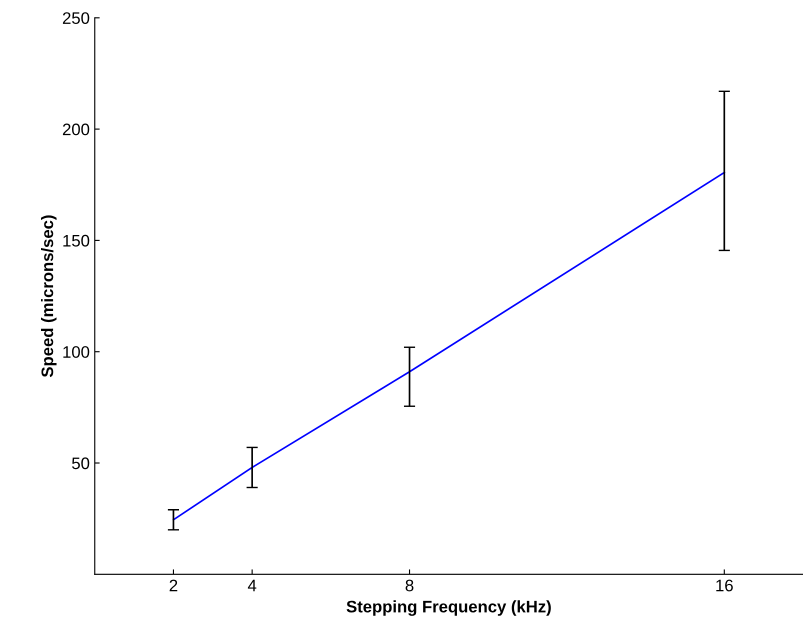 This screenshot has width=803, height=636. Describe the element at coordinates (252, 586) in the screenshot. I see `x-tick-label: 4` at that location.